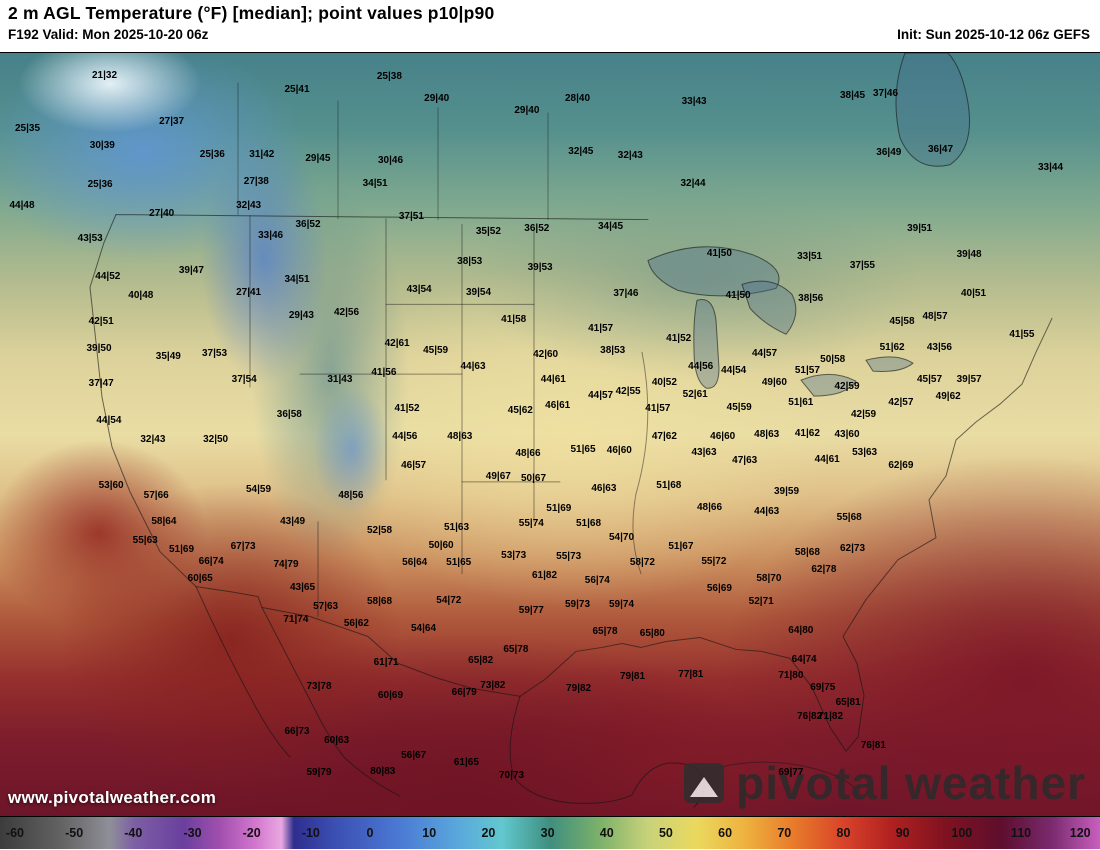 The image size is (1100, 850). What do you see at coordinates (244, 380) in the screenshot?
I see `point-value: 37|54` at bounding box center [244, 380].